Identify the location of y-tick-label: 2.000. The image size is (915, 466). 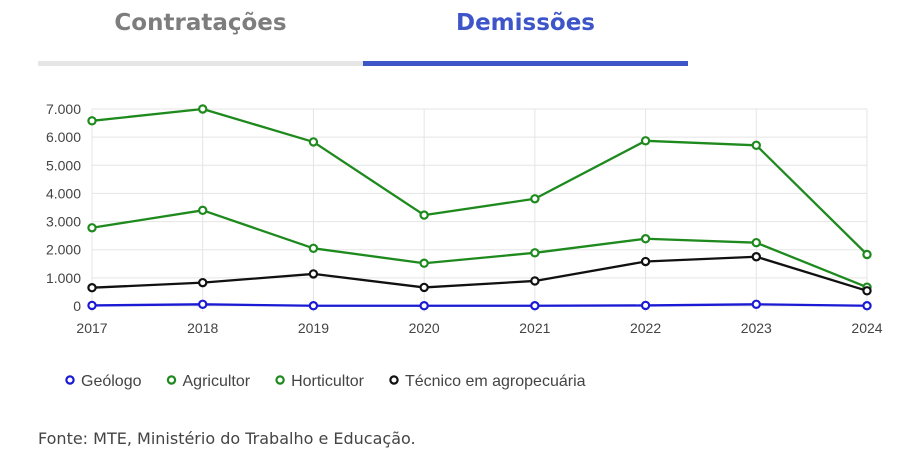
(63, 250).